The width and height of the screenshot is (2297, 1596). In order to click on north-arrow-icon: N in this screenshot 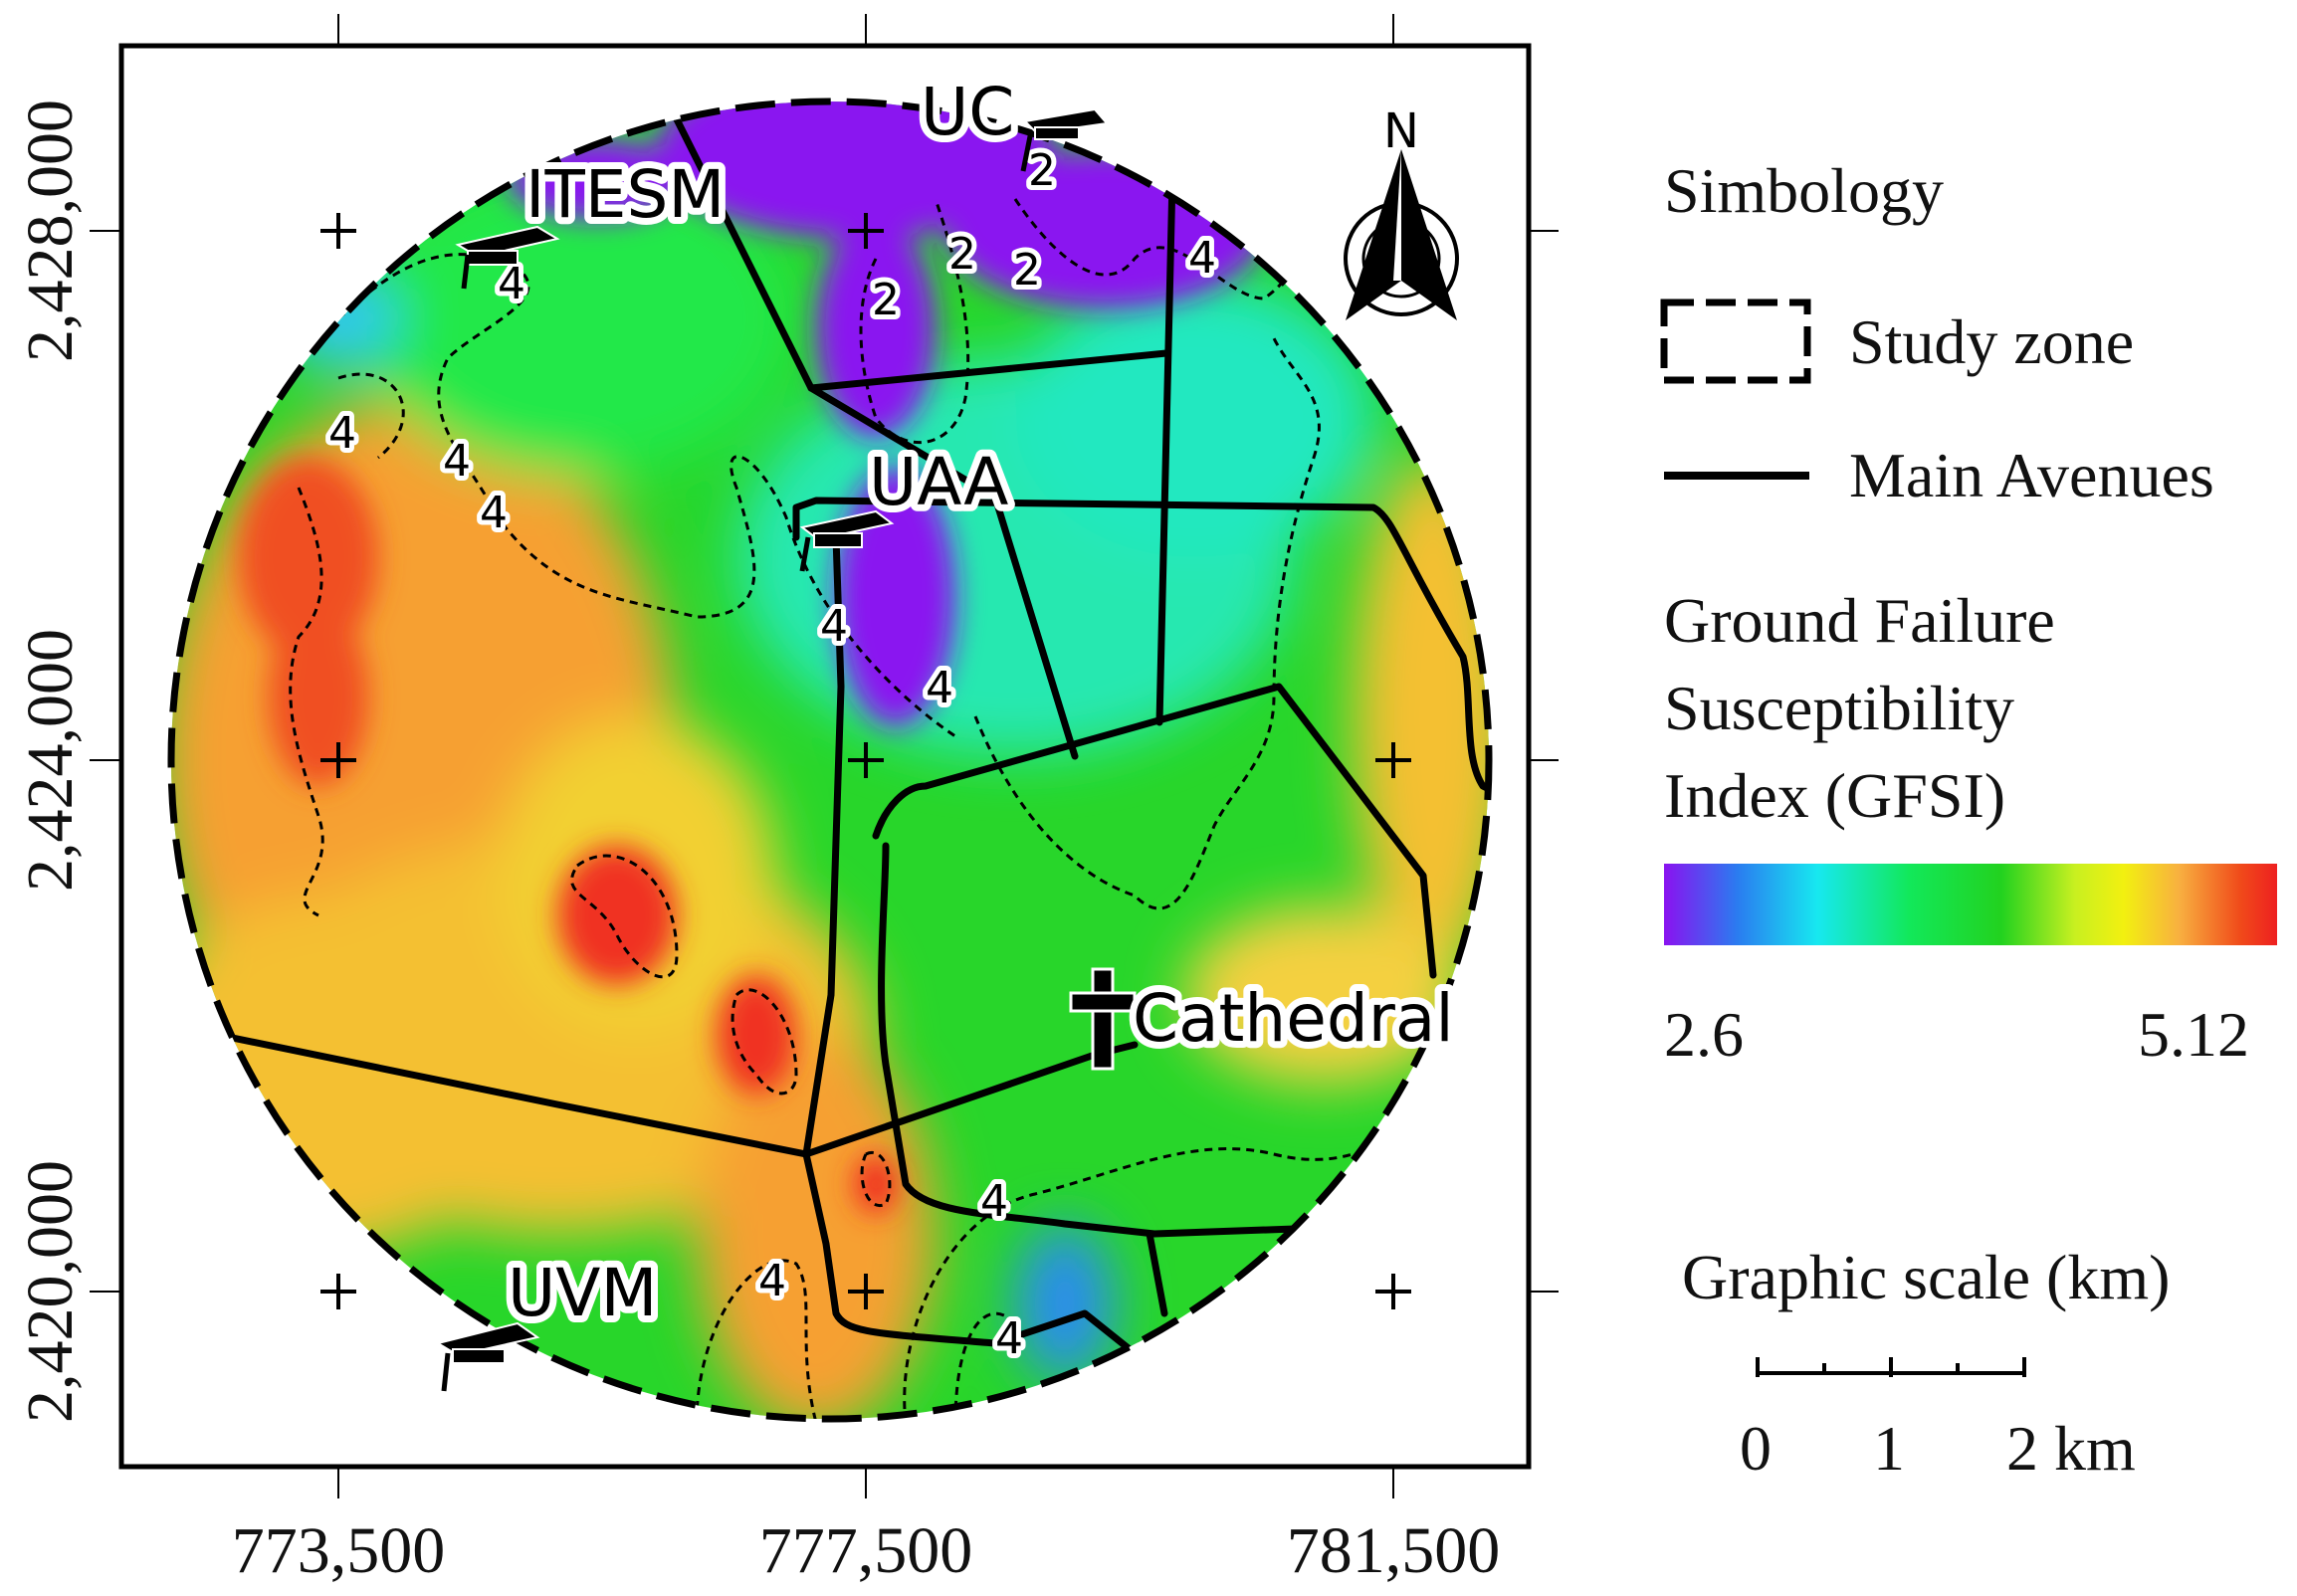, I will do `click(1401, 210)`.